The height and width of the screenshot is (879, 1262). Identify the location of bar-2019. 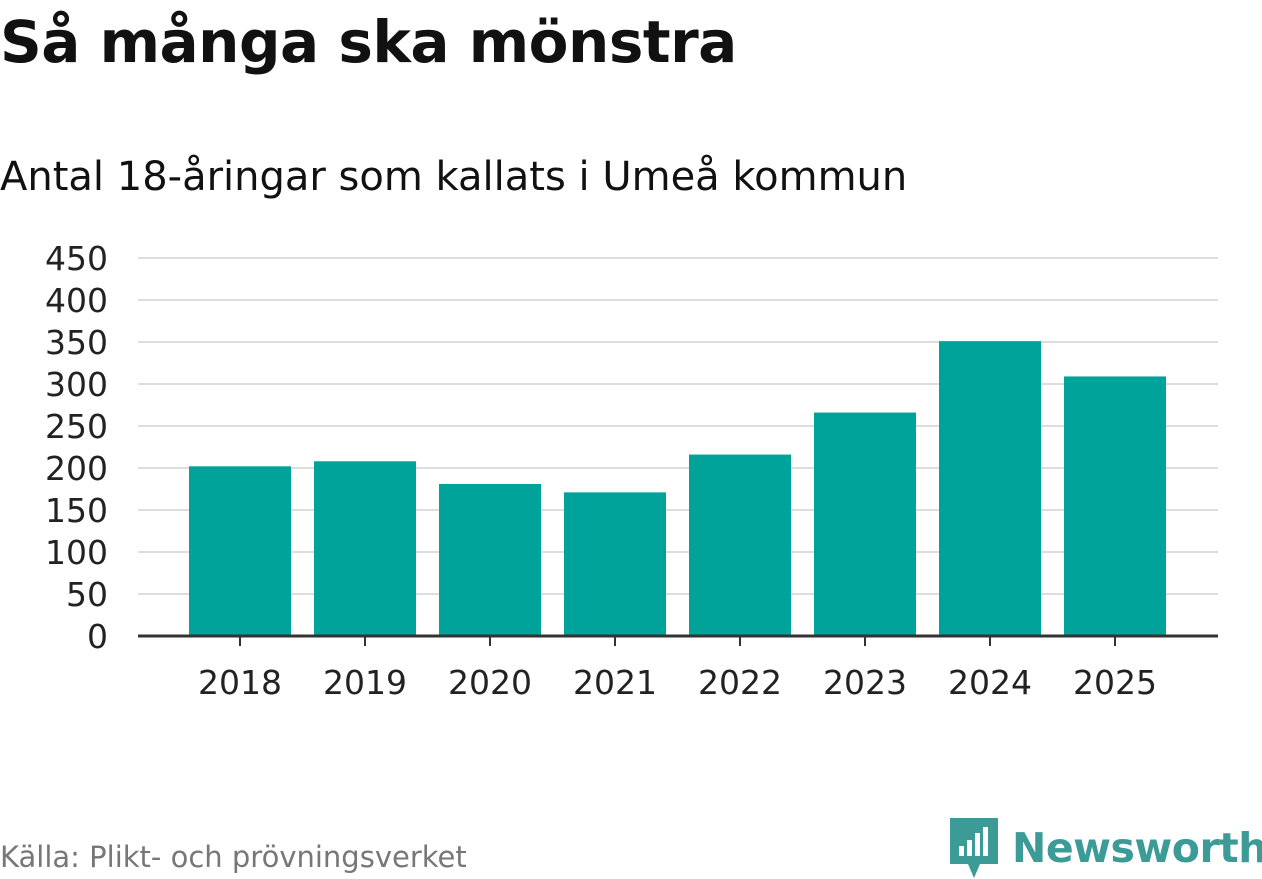
(365, 548).